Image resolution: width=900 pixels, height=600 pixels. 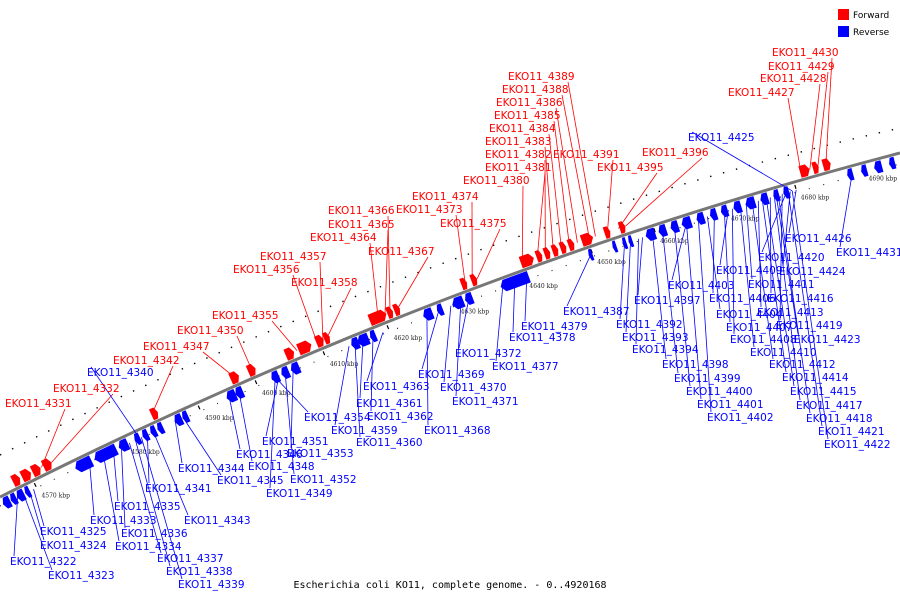 I want to click on gene-label: EKO11_4349, so click(x=299, y=494).